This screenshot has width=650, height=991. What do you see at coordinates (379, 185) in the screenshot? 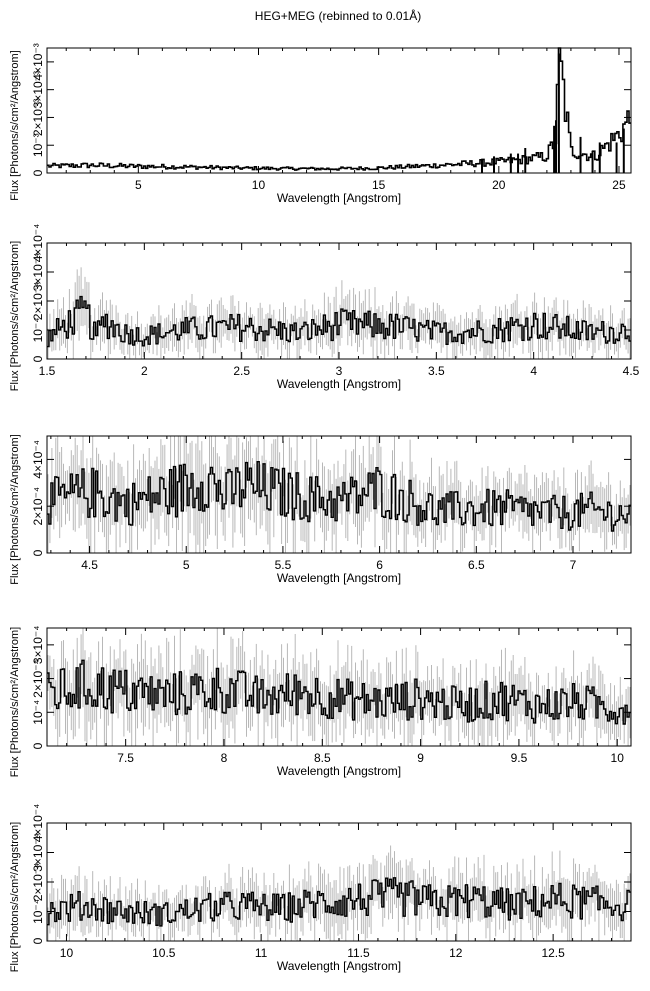
I see `x-tick-label: 15` at bounding box center [379, 185].